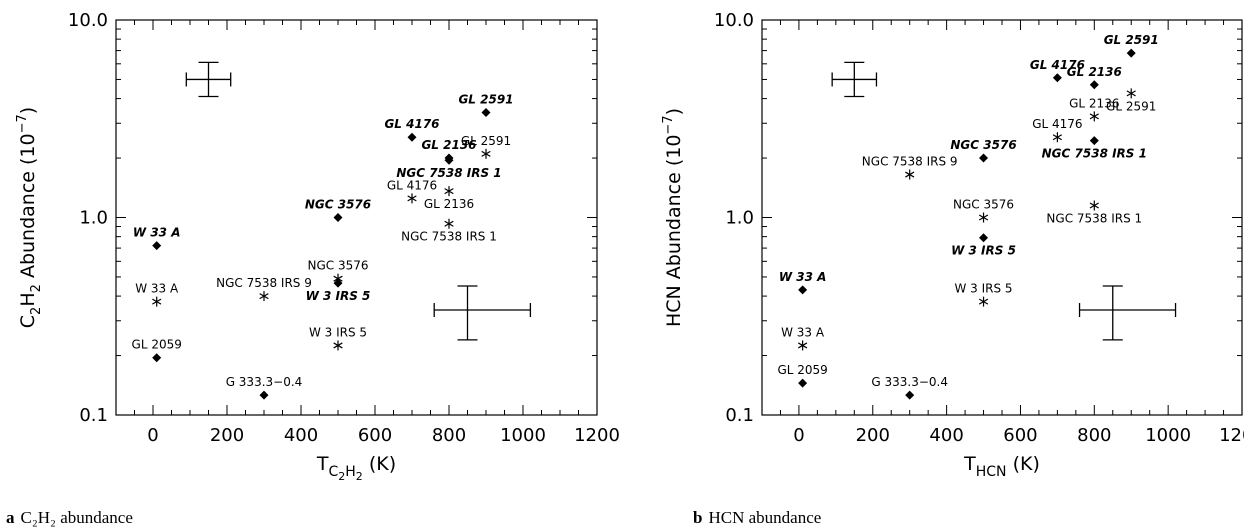  What do you see at coordinates (1131, 100) in the screenshot?
I see `data-point-star: GL 2591` at bounding box center [1131, 100].